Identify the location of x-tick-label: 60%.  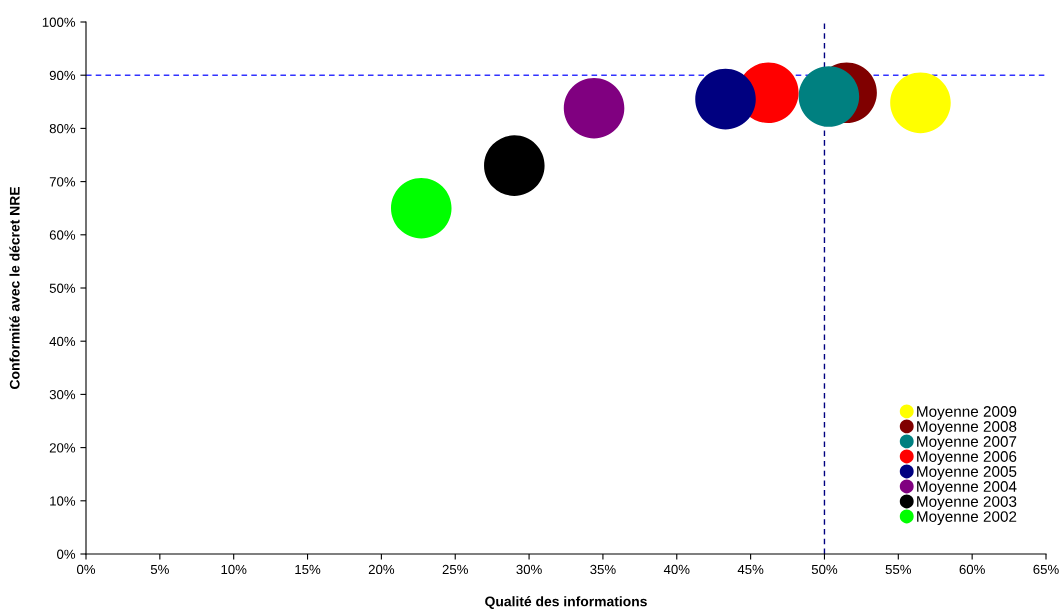
(972, 569).